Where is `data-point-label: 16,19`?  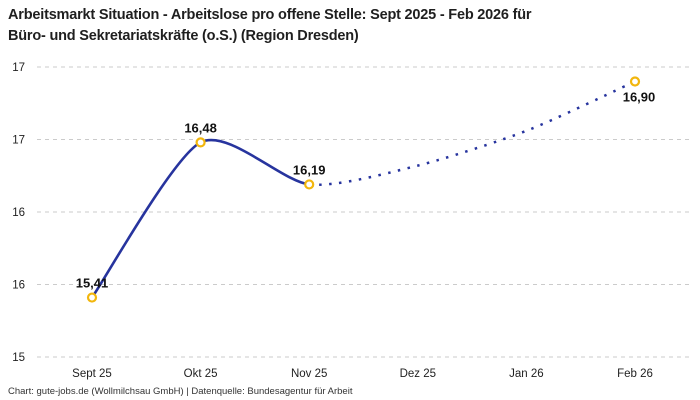
data-point-label: 16,19 is located at coordinates (309, 169).